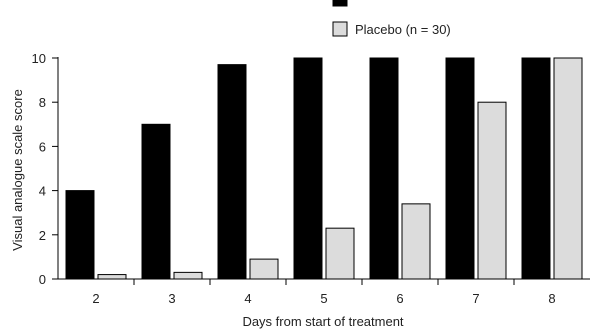 The height and width of the screenshot is (331, 598). What do you see at coordinates (42, 235) in the screenshot?
I see `y-tick-label: 2` at bounding box center [42, 235].